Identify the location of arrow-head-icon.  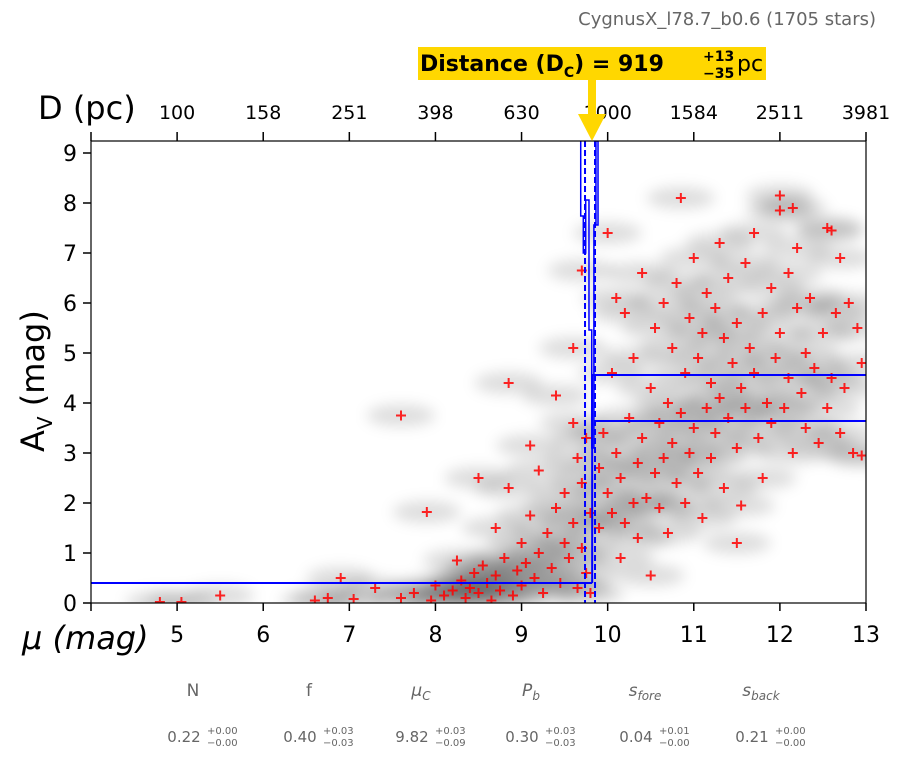
(592, 127).